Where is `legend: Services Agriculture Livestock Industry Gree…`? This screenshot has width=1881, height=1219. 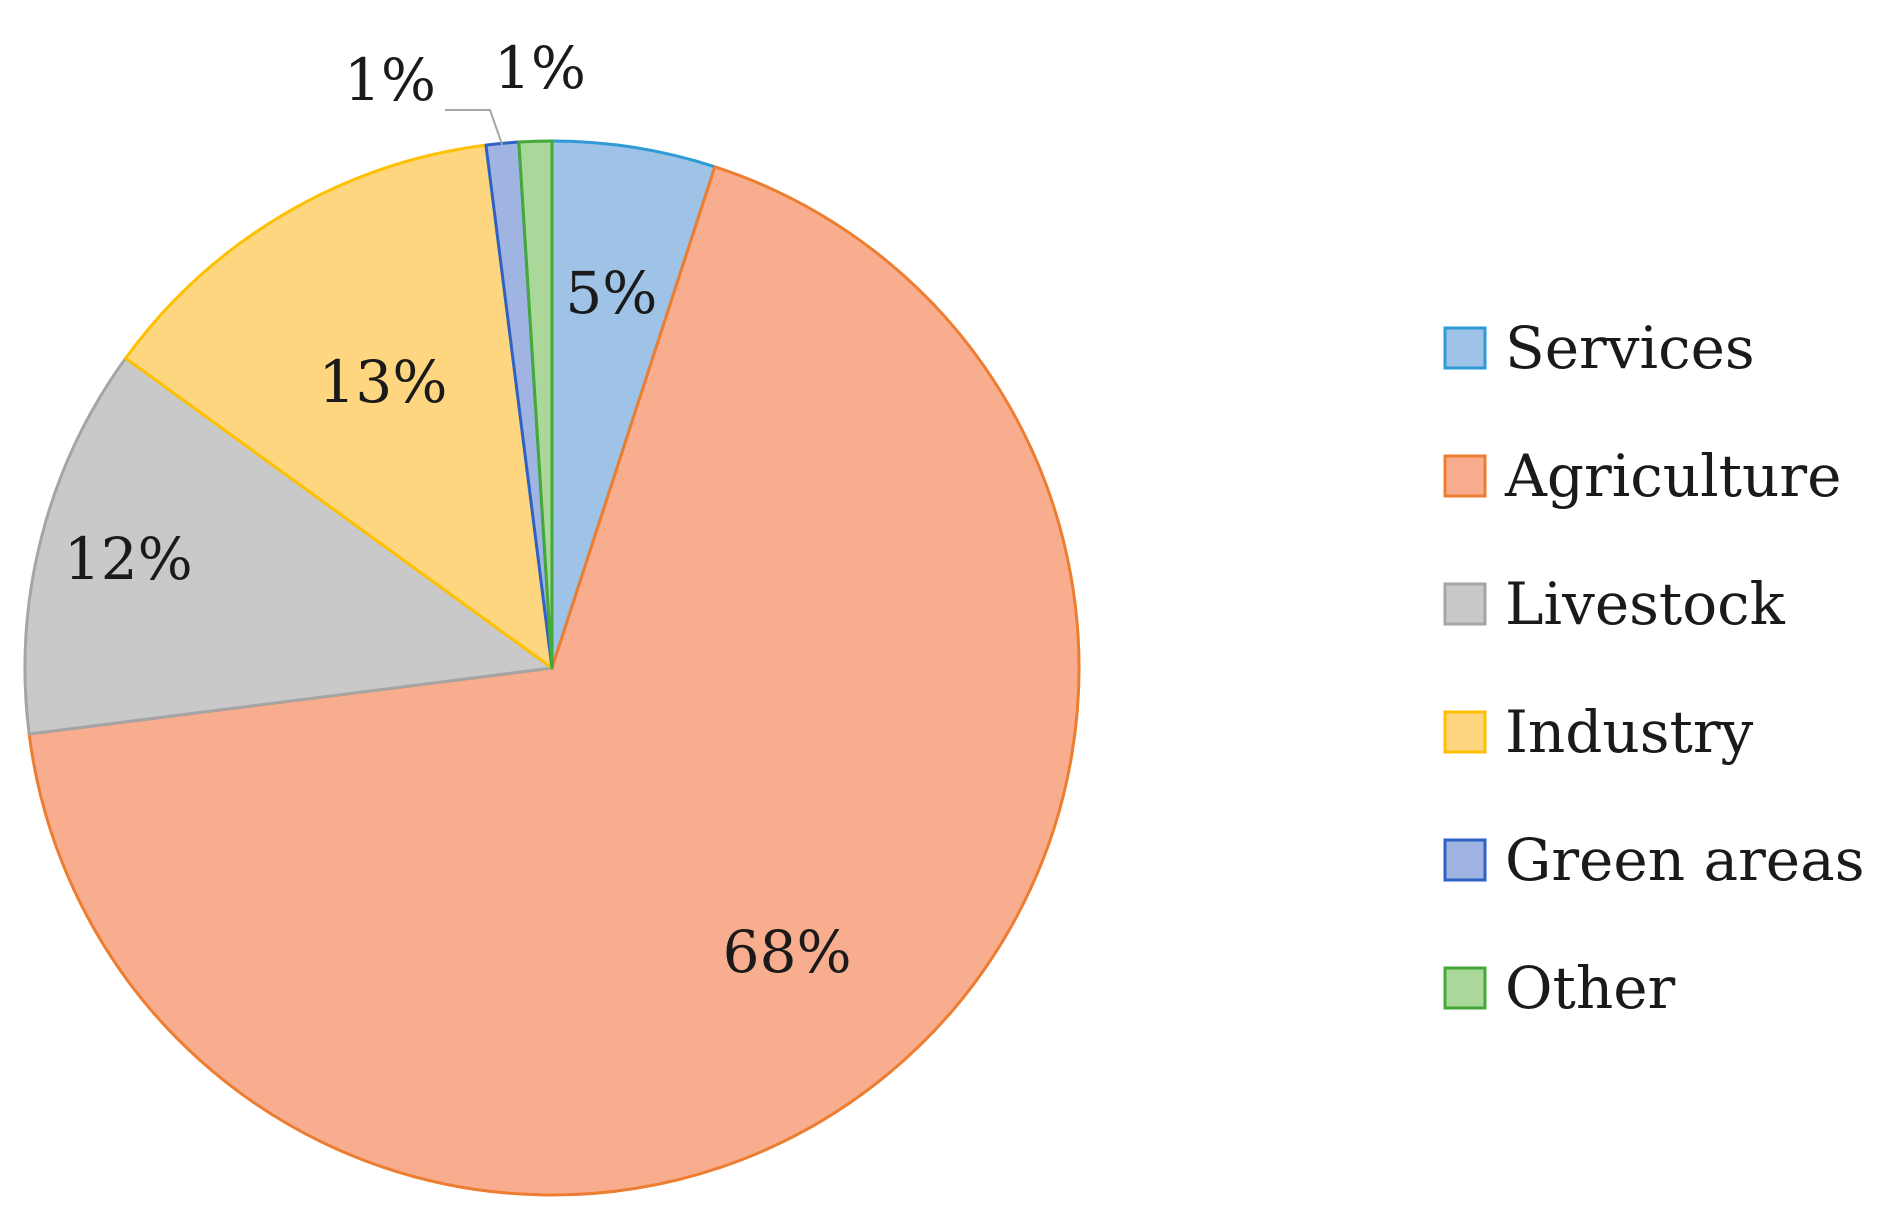
legend: Services Agriculture Livestock Industry Gree… is located at coordinates (1653, 668).